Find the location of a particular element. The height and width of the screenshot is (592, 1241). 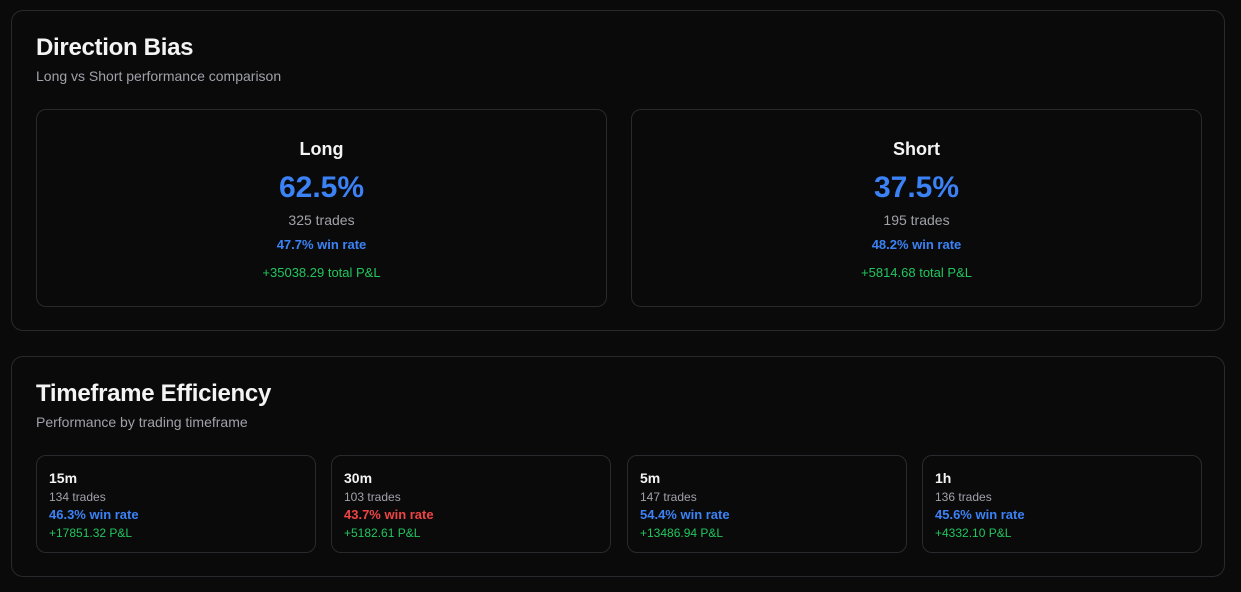

long-trades: 325 trades is located at coordinates (321, 220).